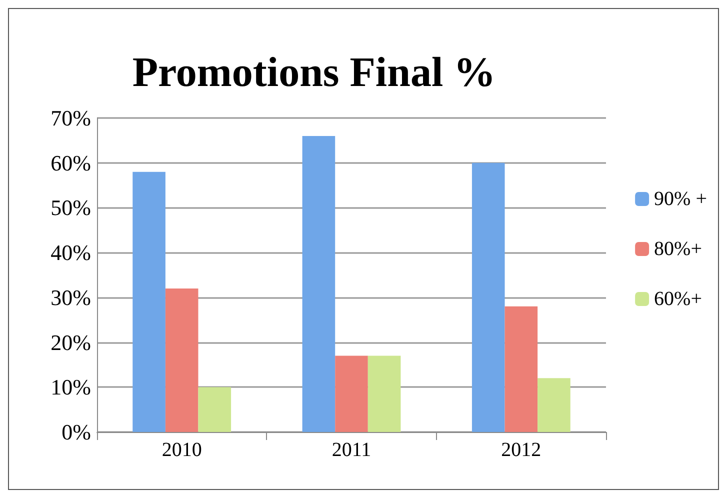  Describe the element at coordinates (70, 342) in the screenshot. I see `y-tick-label: 20%` at that location.